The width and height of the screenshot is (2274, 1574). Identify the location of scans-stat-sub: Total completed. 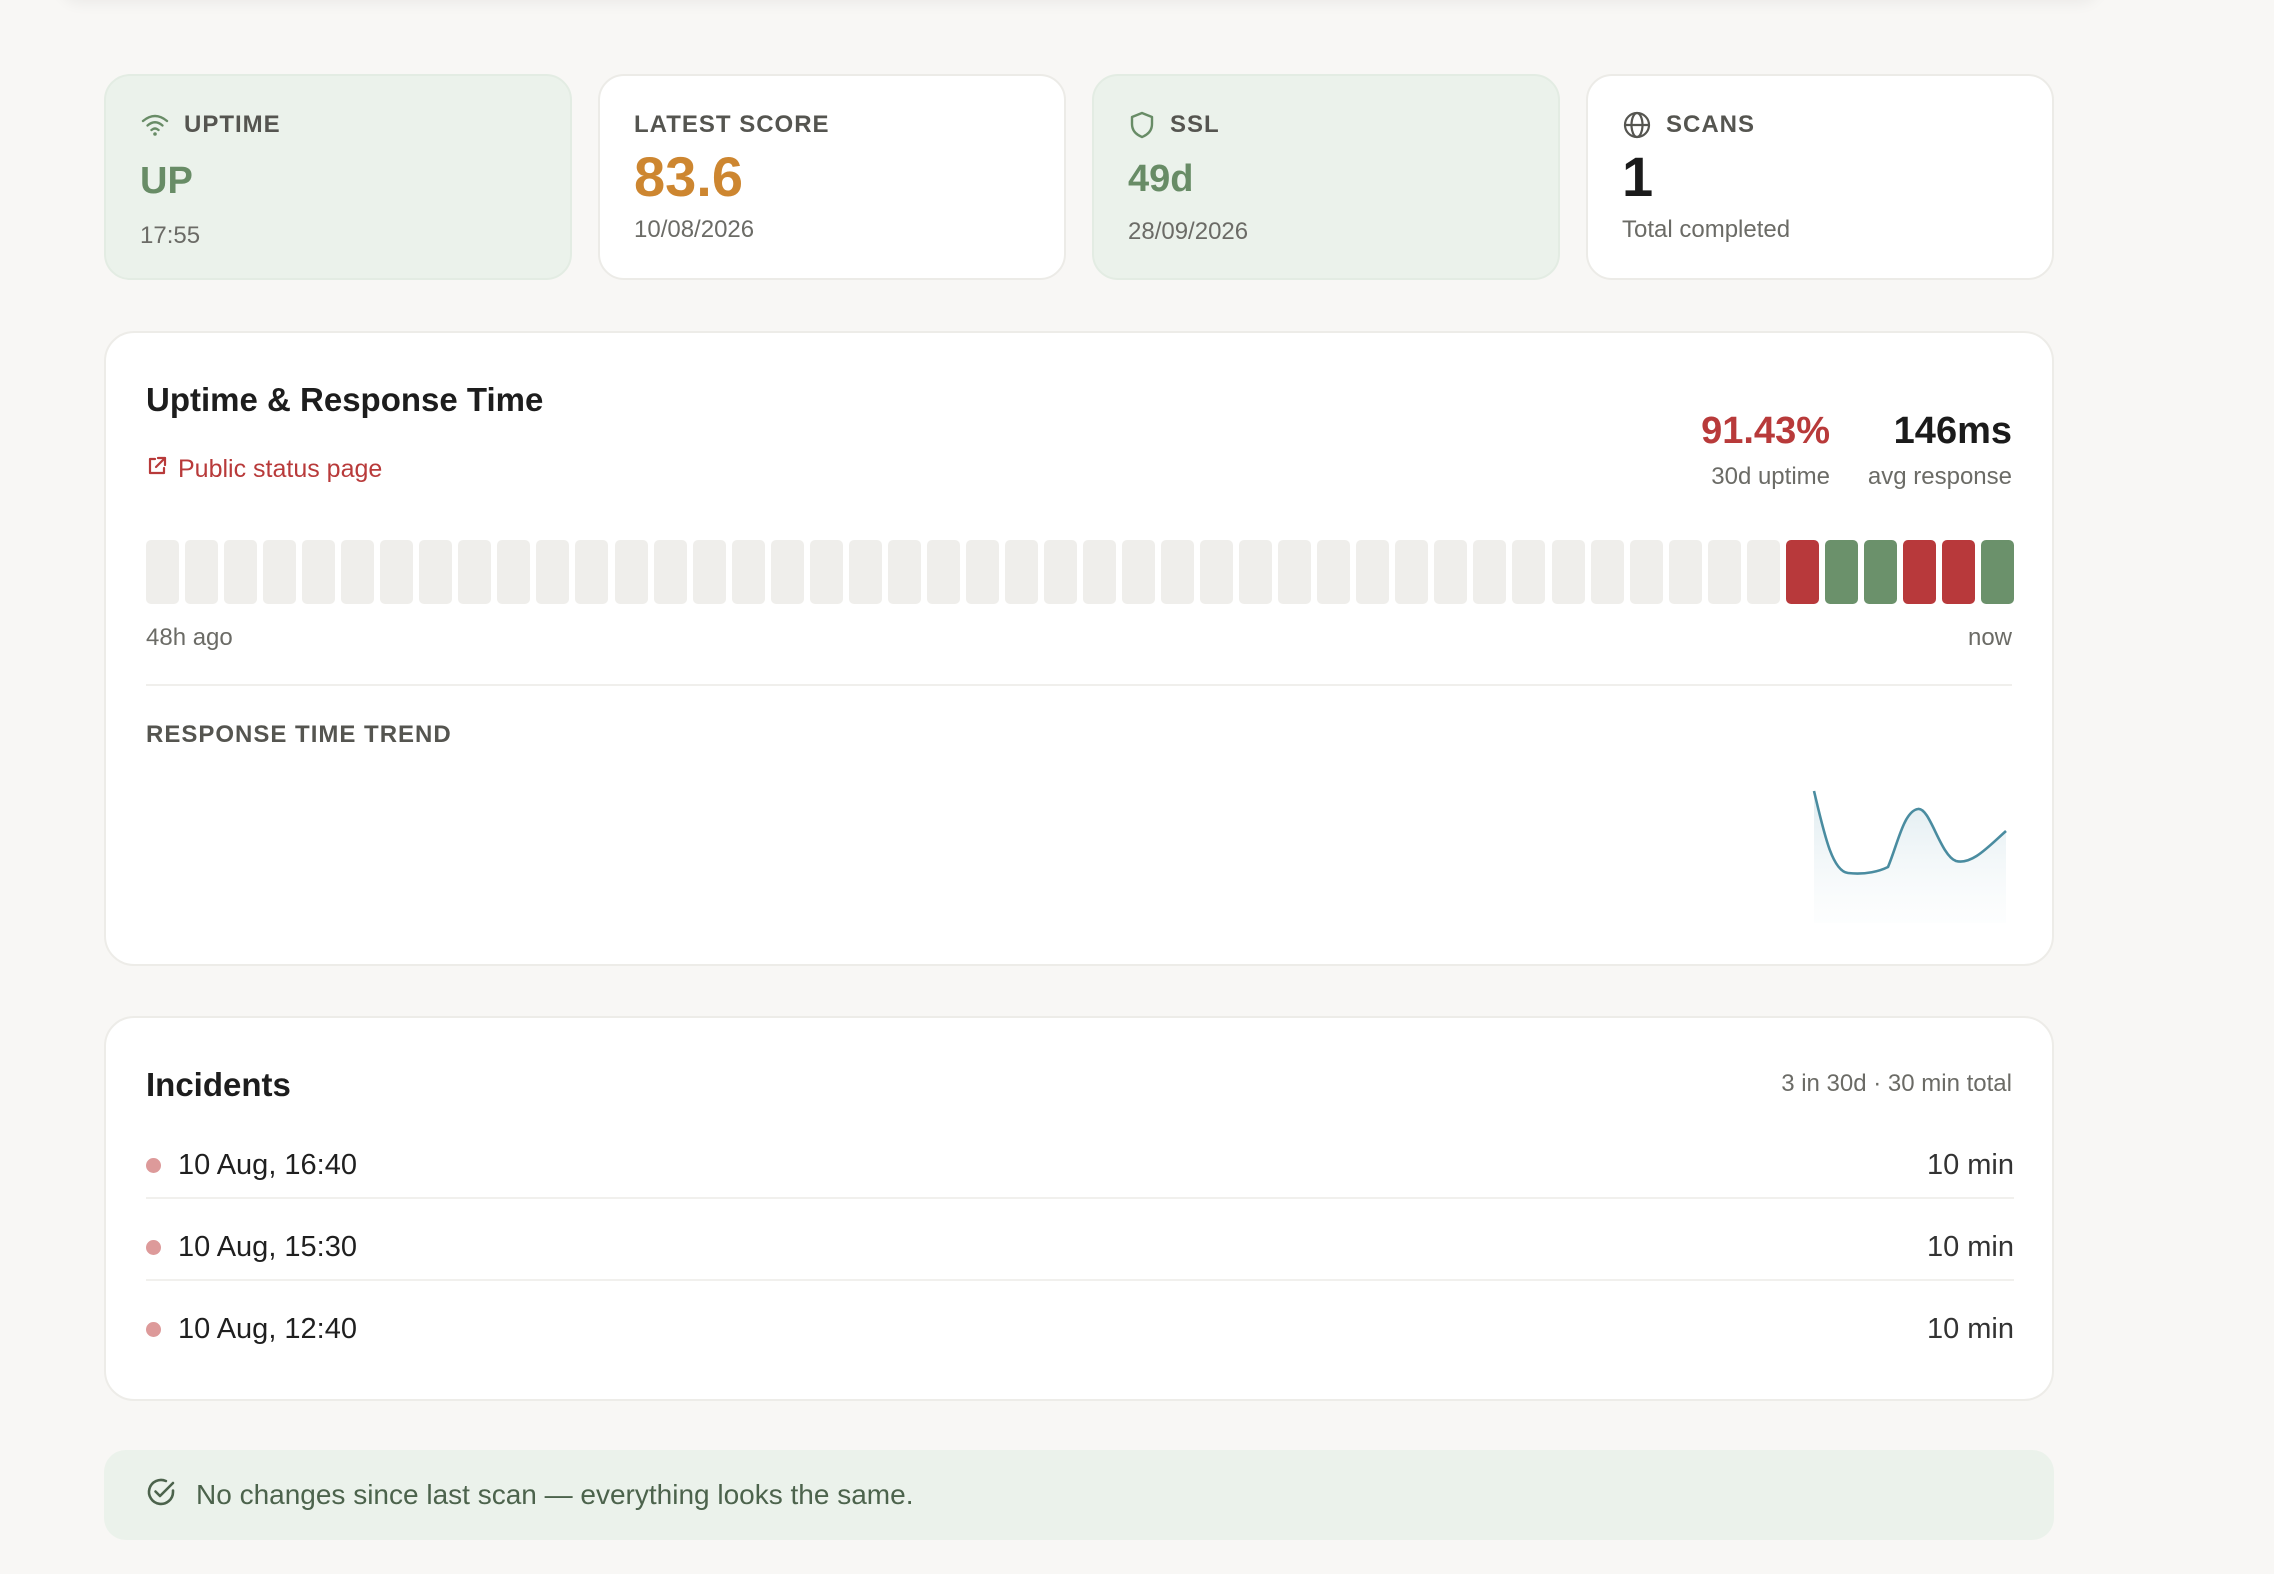
(1706, 229).